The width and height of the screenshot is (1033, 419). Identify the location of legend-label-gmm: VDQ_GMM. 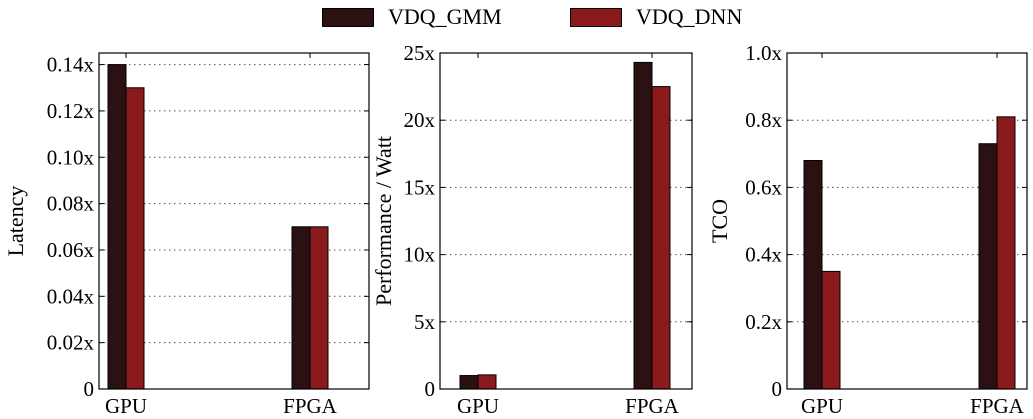
(445, 16).